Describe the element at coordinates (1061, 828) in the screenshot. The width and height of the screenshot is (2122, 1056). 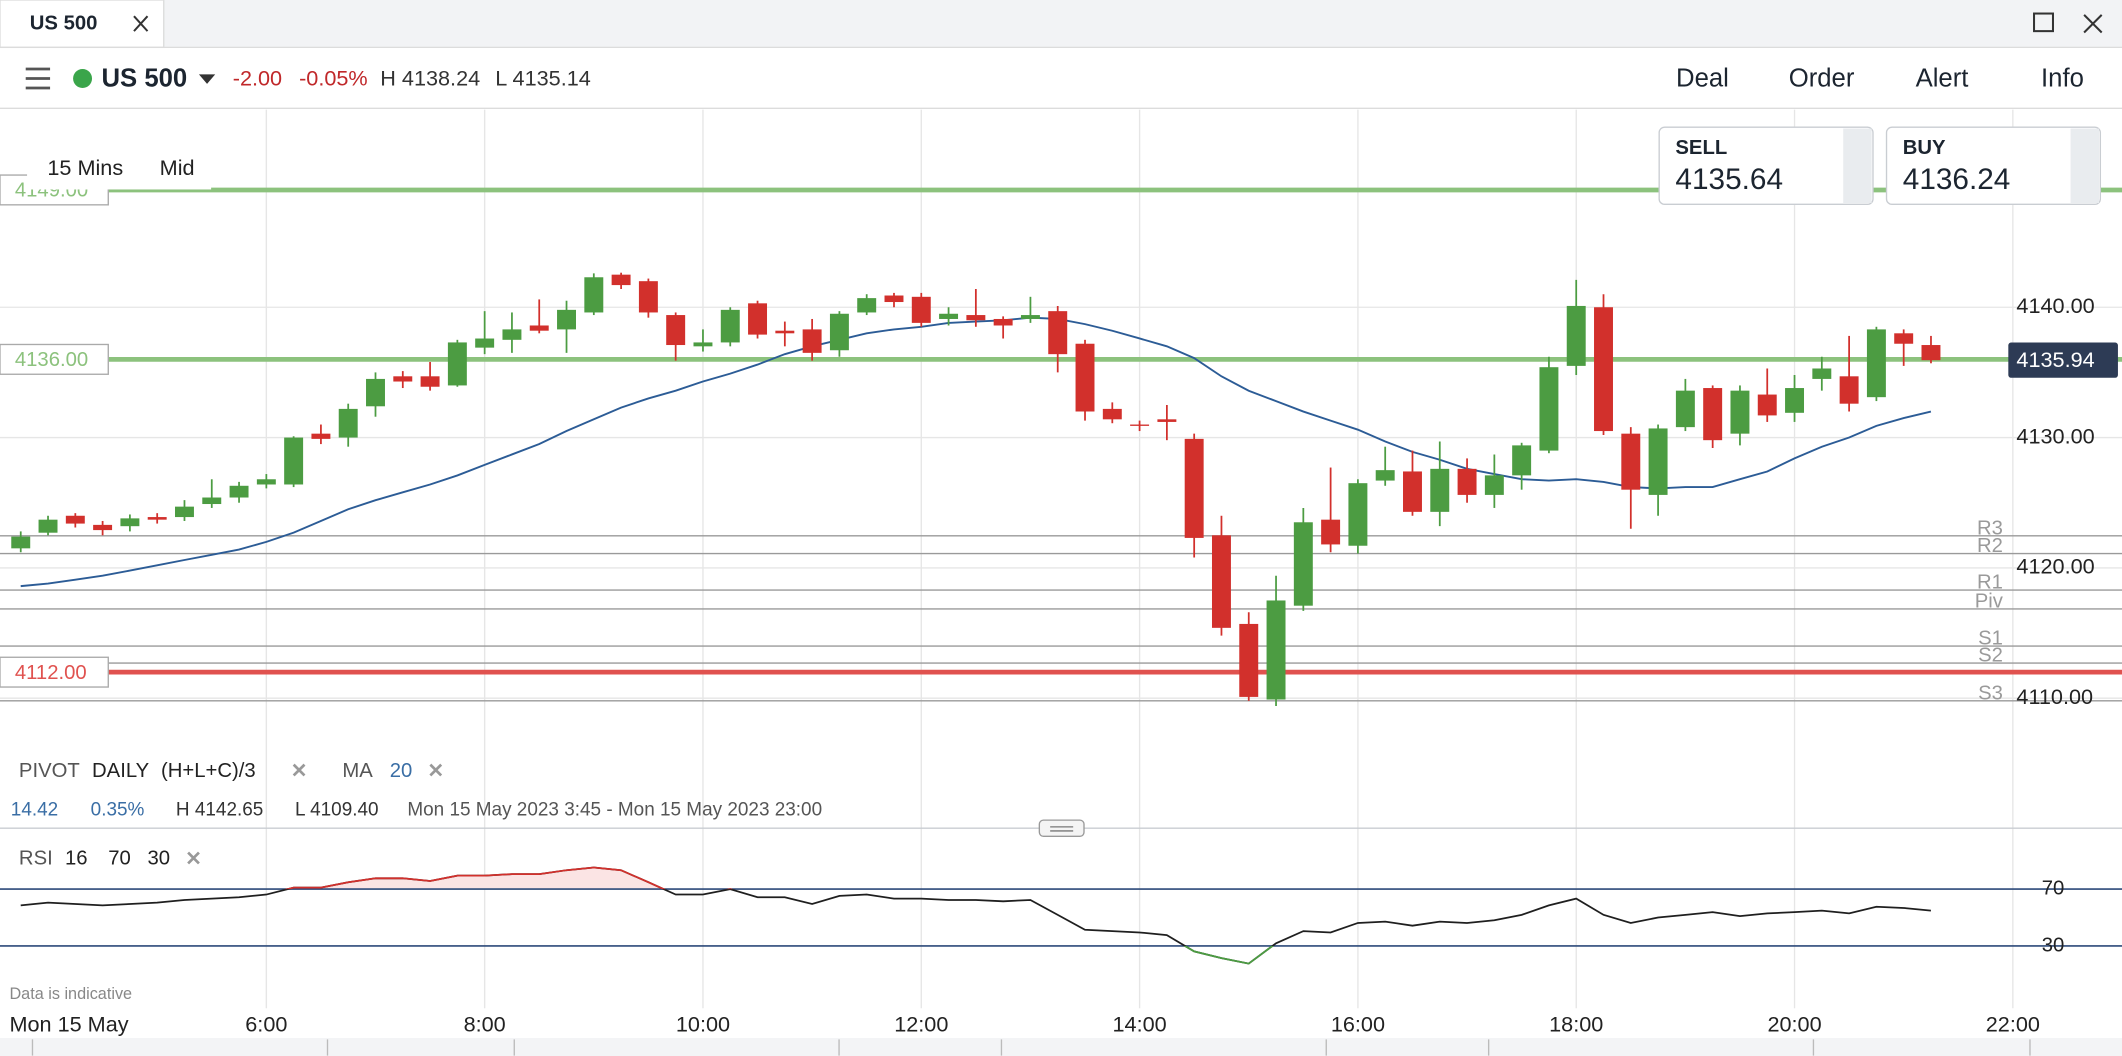
I see `resize-handle` at that location.